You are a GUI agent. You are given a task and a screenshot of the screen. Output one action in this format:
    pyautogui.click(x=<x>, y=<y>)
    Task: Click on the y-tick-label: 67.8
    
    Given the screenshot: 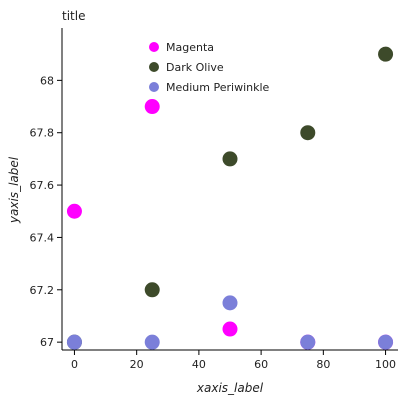 What is the action you would take?
    pyautogui.click(x=42, y=133)
    